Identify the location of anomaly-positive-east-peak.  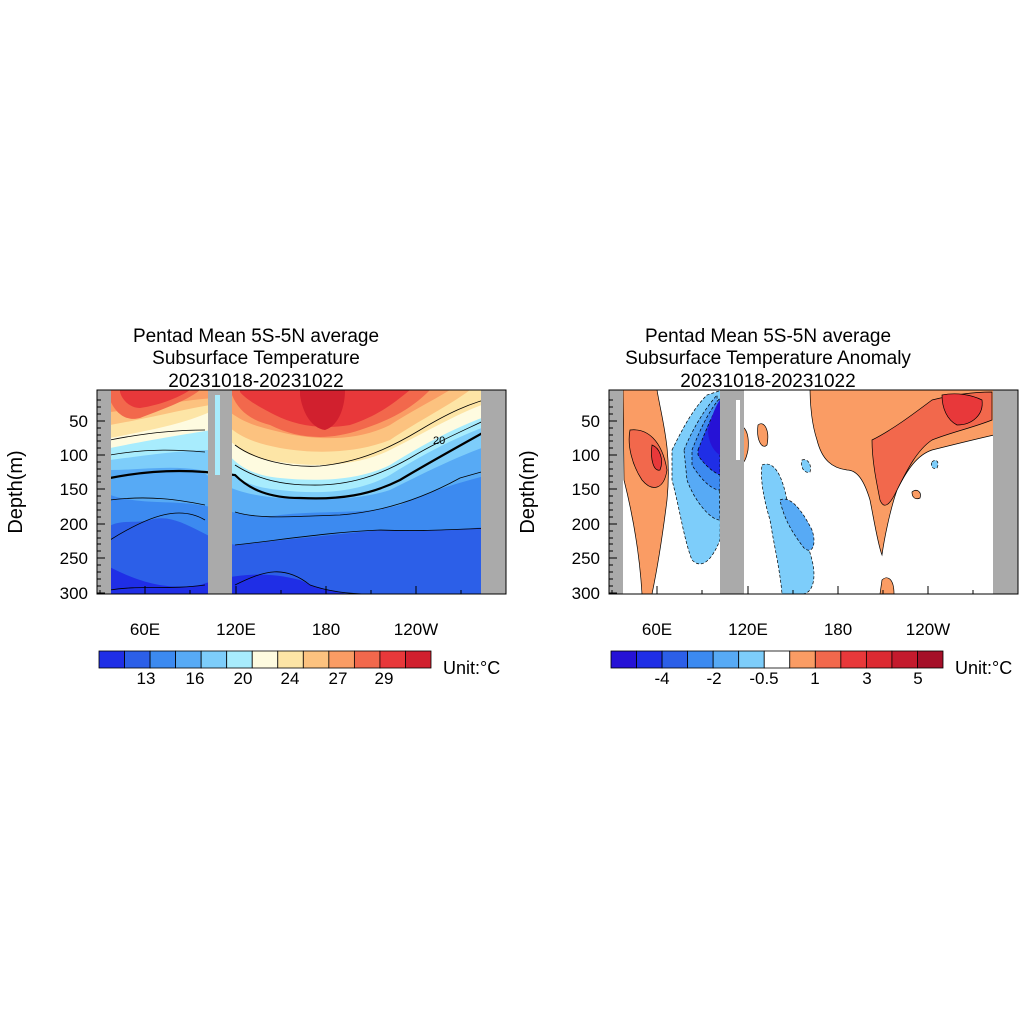
(962, 409).